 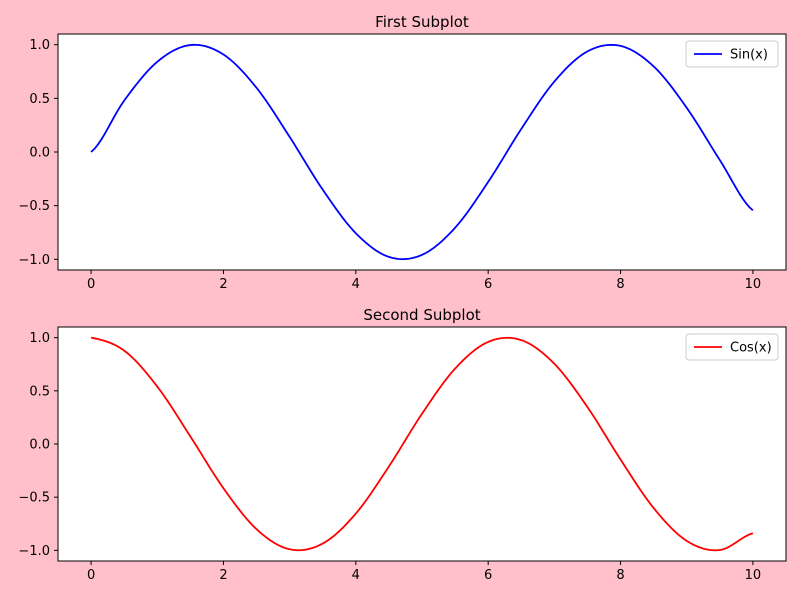 What do you see at coordinates (751, 348) in the screenshot?
I see `legend-label: Cos(x)` at bounding box center [751, 348].